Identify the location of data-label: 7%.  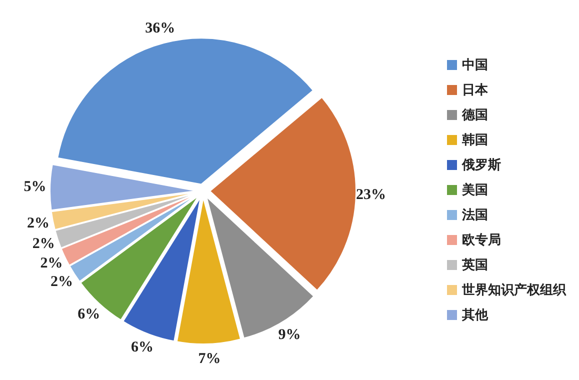
(209, 358).